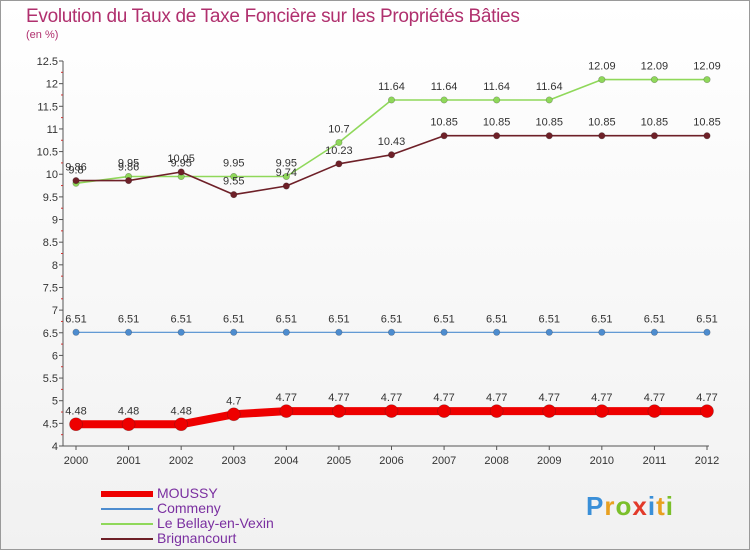 This screenshot has height=550, width=750. What do you see at coordinates (55, 402) in the screenshot?
I see `y-tick-label: 5` at bounding box center [55, 402].